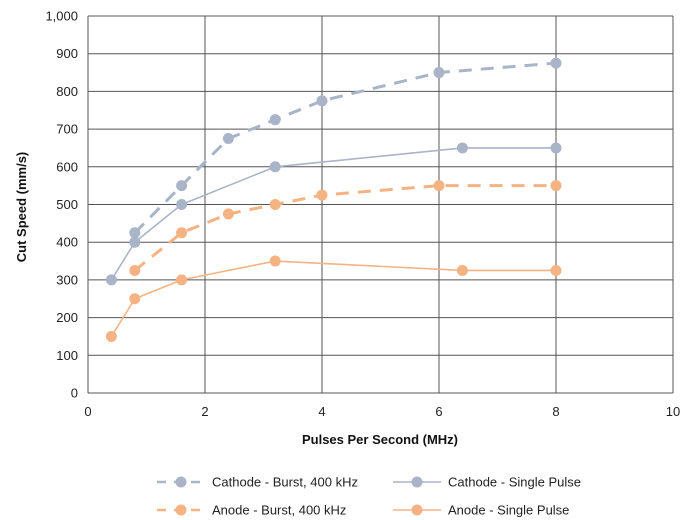 The height and width of the screenshot is (520, 691). I want to click on y-tick-label: 600, so click(67, 166).